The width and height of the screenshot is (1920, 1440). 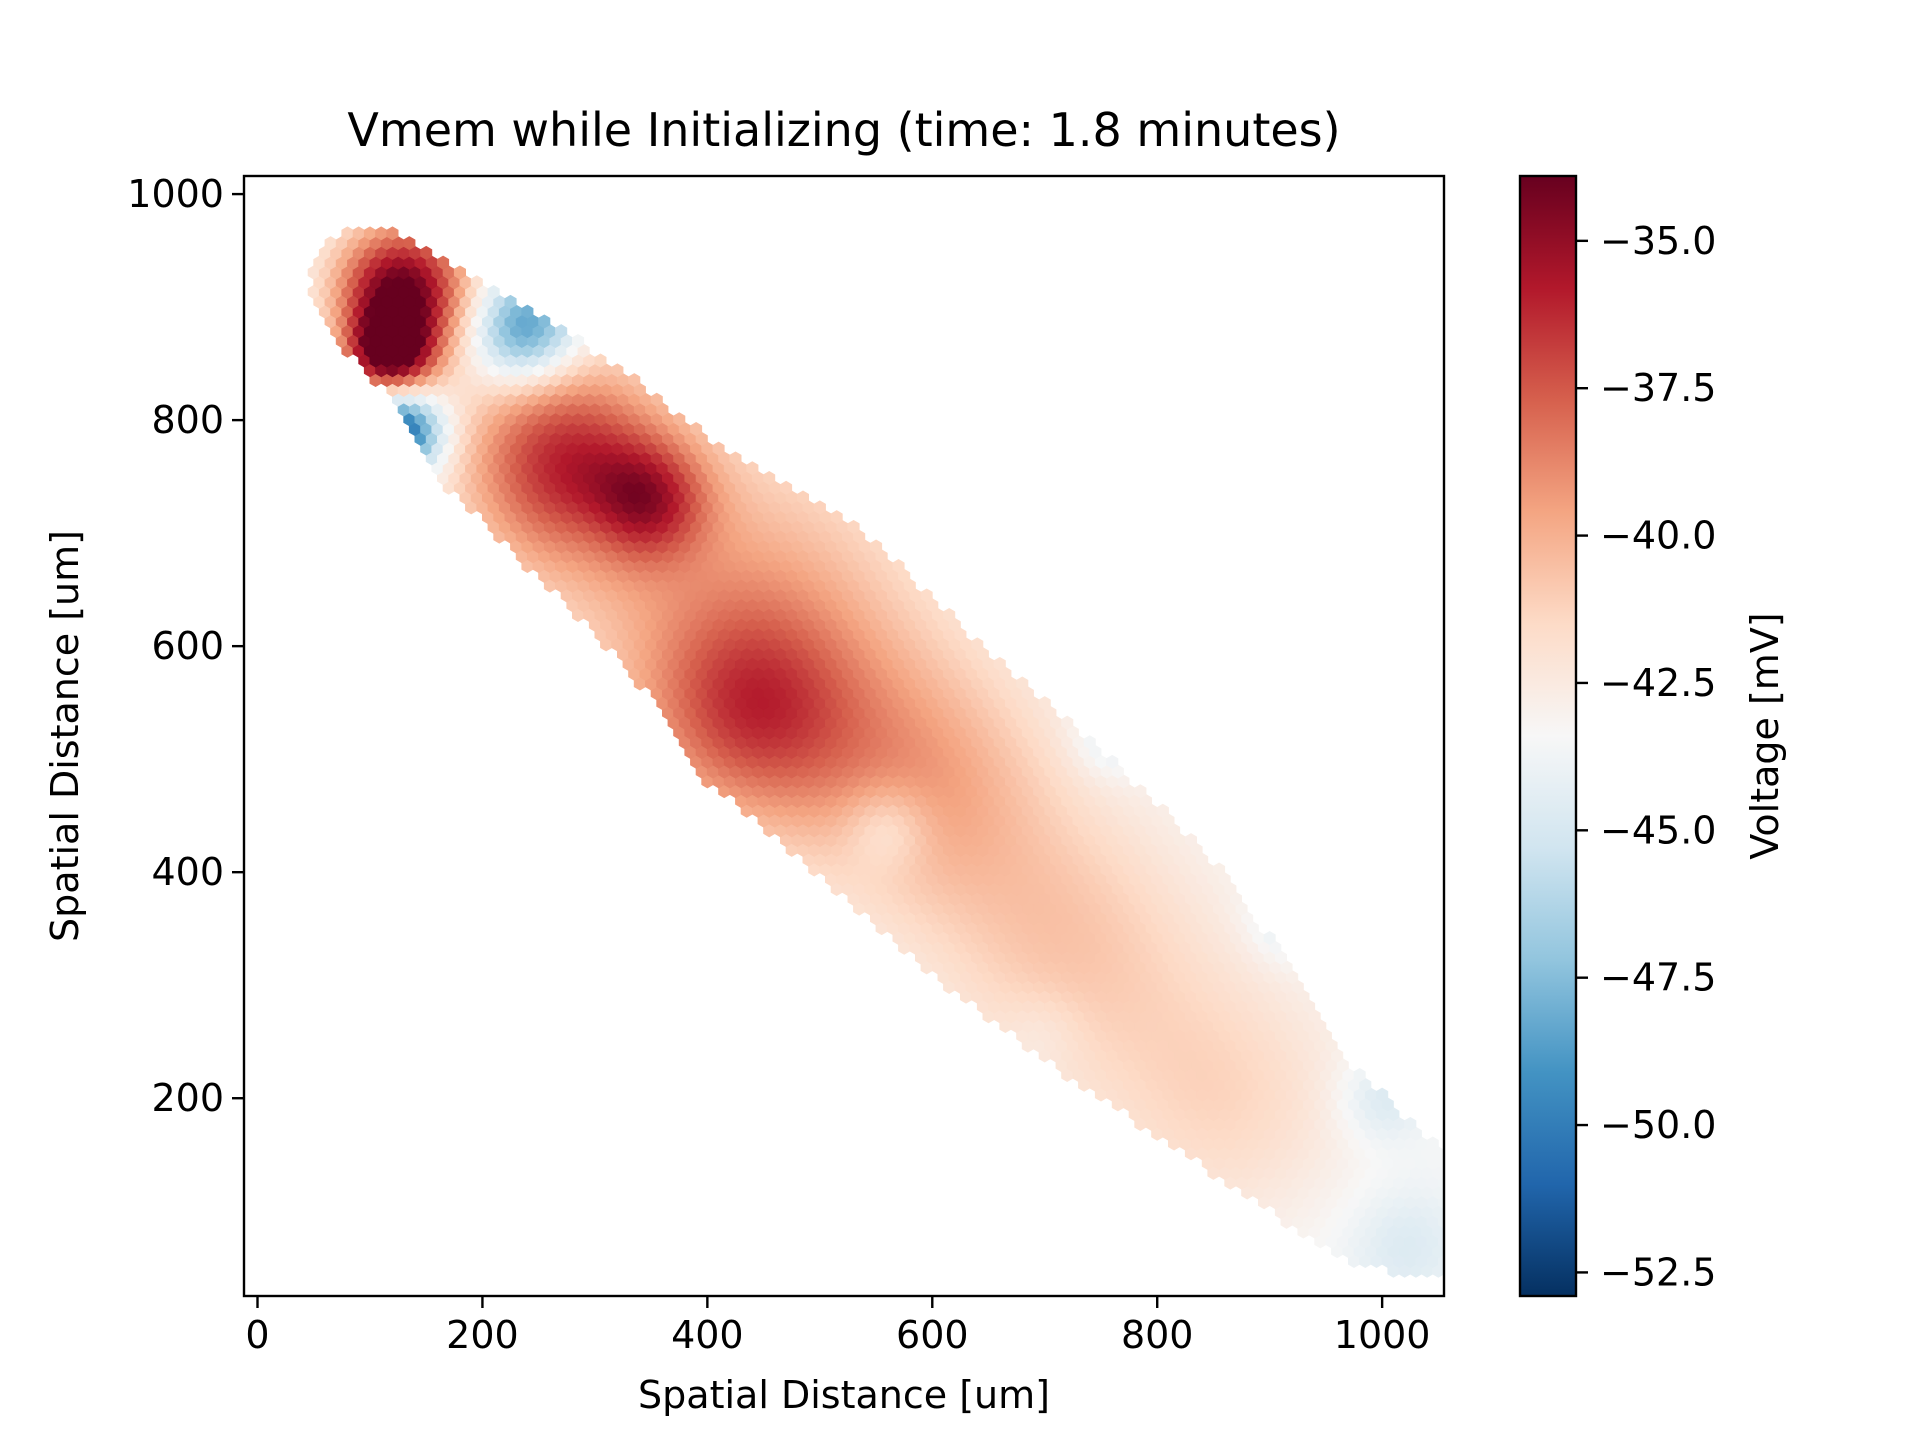 What do you see at coordinates (1658, 241) in the screenshot?
I see `colorbar-tick-label: −35.0` at bounding box center [1658, 241].